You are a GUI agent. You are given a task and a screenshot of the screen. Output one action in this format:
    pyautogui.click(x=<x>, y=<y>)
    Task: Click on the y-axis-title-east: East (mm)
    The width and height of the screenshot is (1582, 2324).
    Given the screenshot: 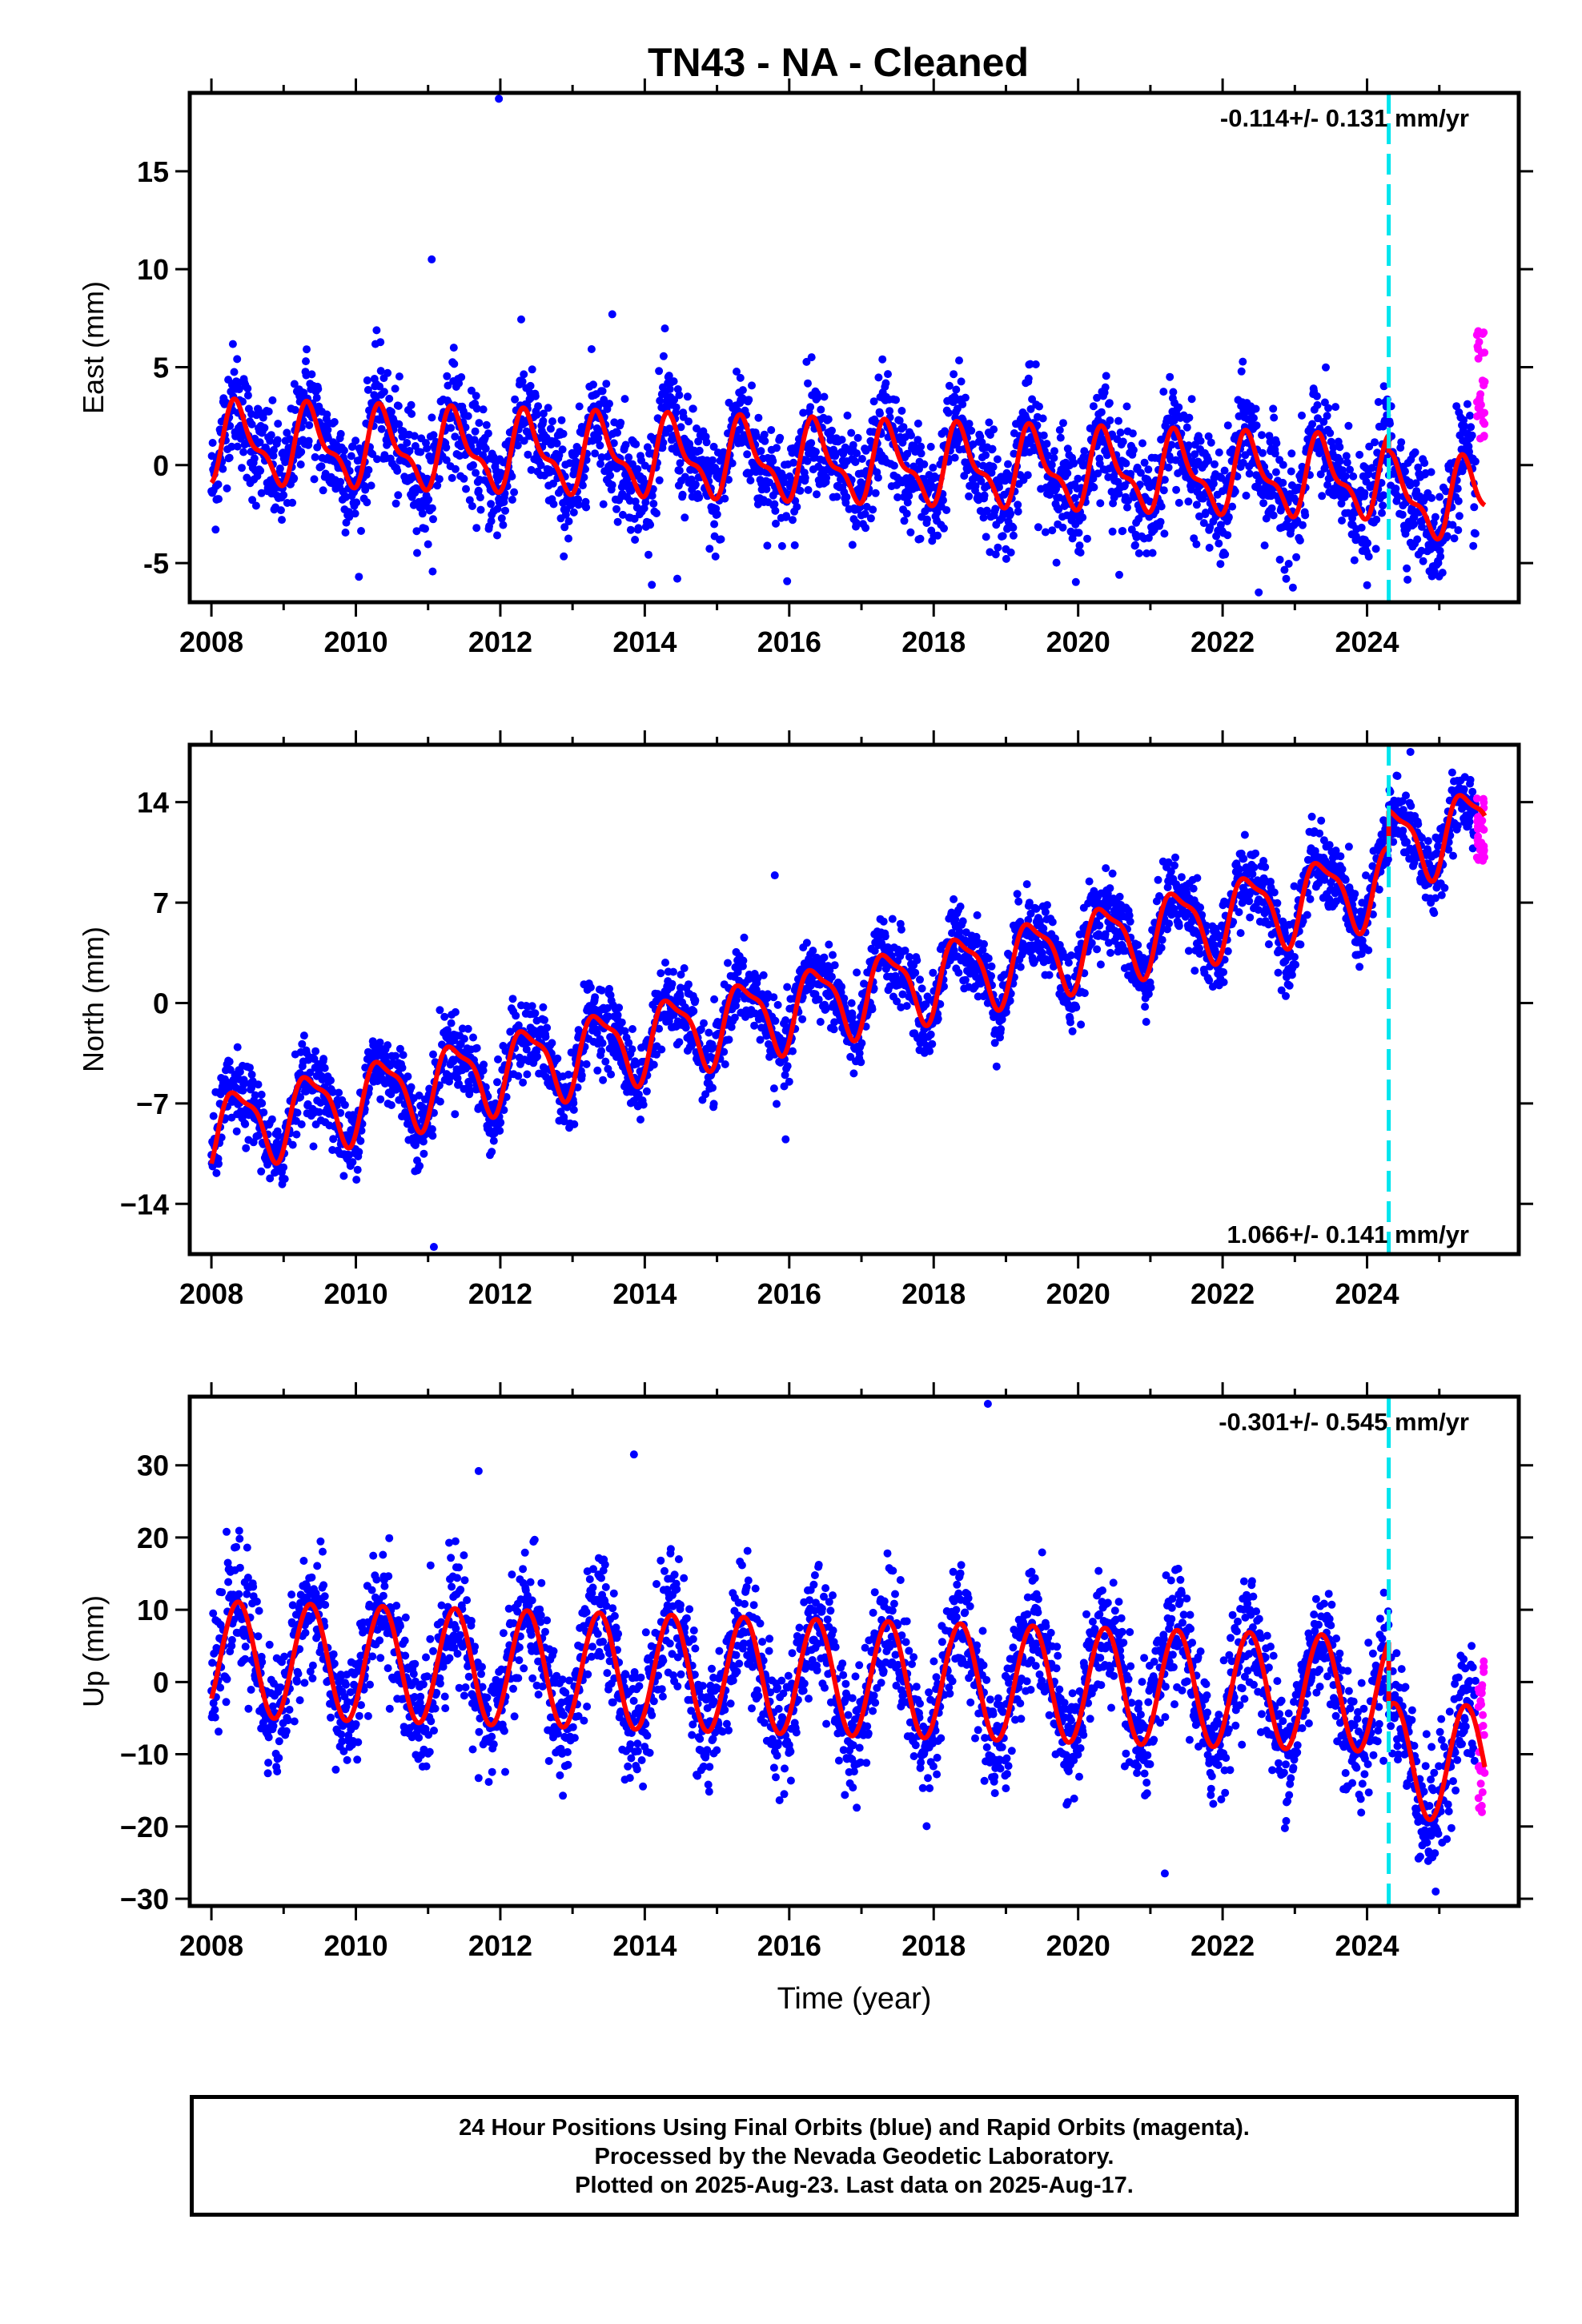 What is the action you would take?
    pyautogui.click(x=94, y=347)
    